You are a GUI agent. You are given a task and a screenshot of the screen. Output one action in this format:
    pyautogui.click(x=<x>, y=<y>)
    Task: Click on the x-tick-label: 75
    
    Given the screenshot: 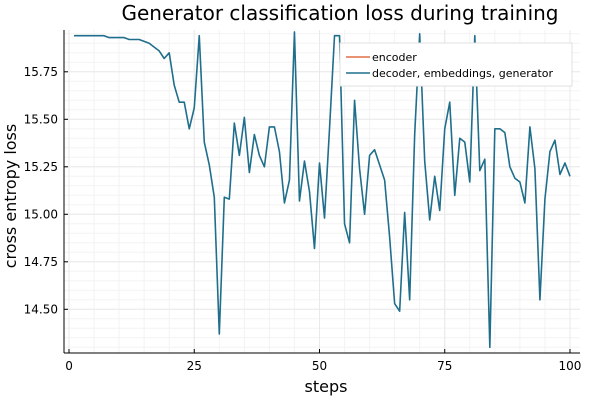 What is the action you would take?
    pyautogui.click(x=444, y=366)
    